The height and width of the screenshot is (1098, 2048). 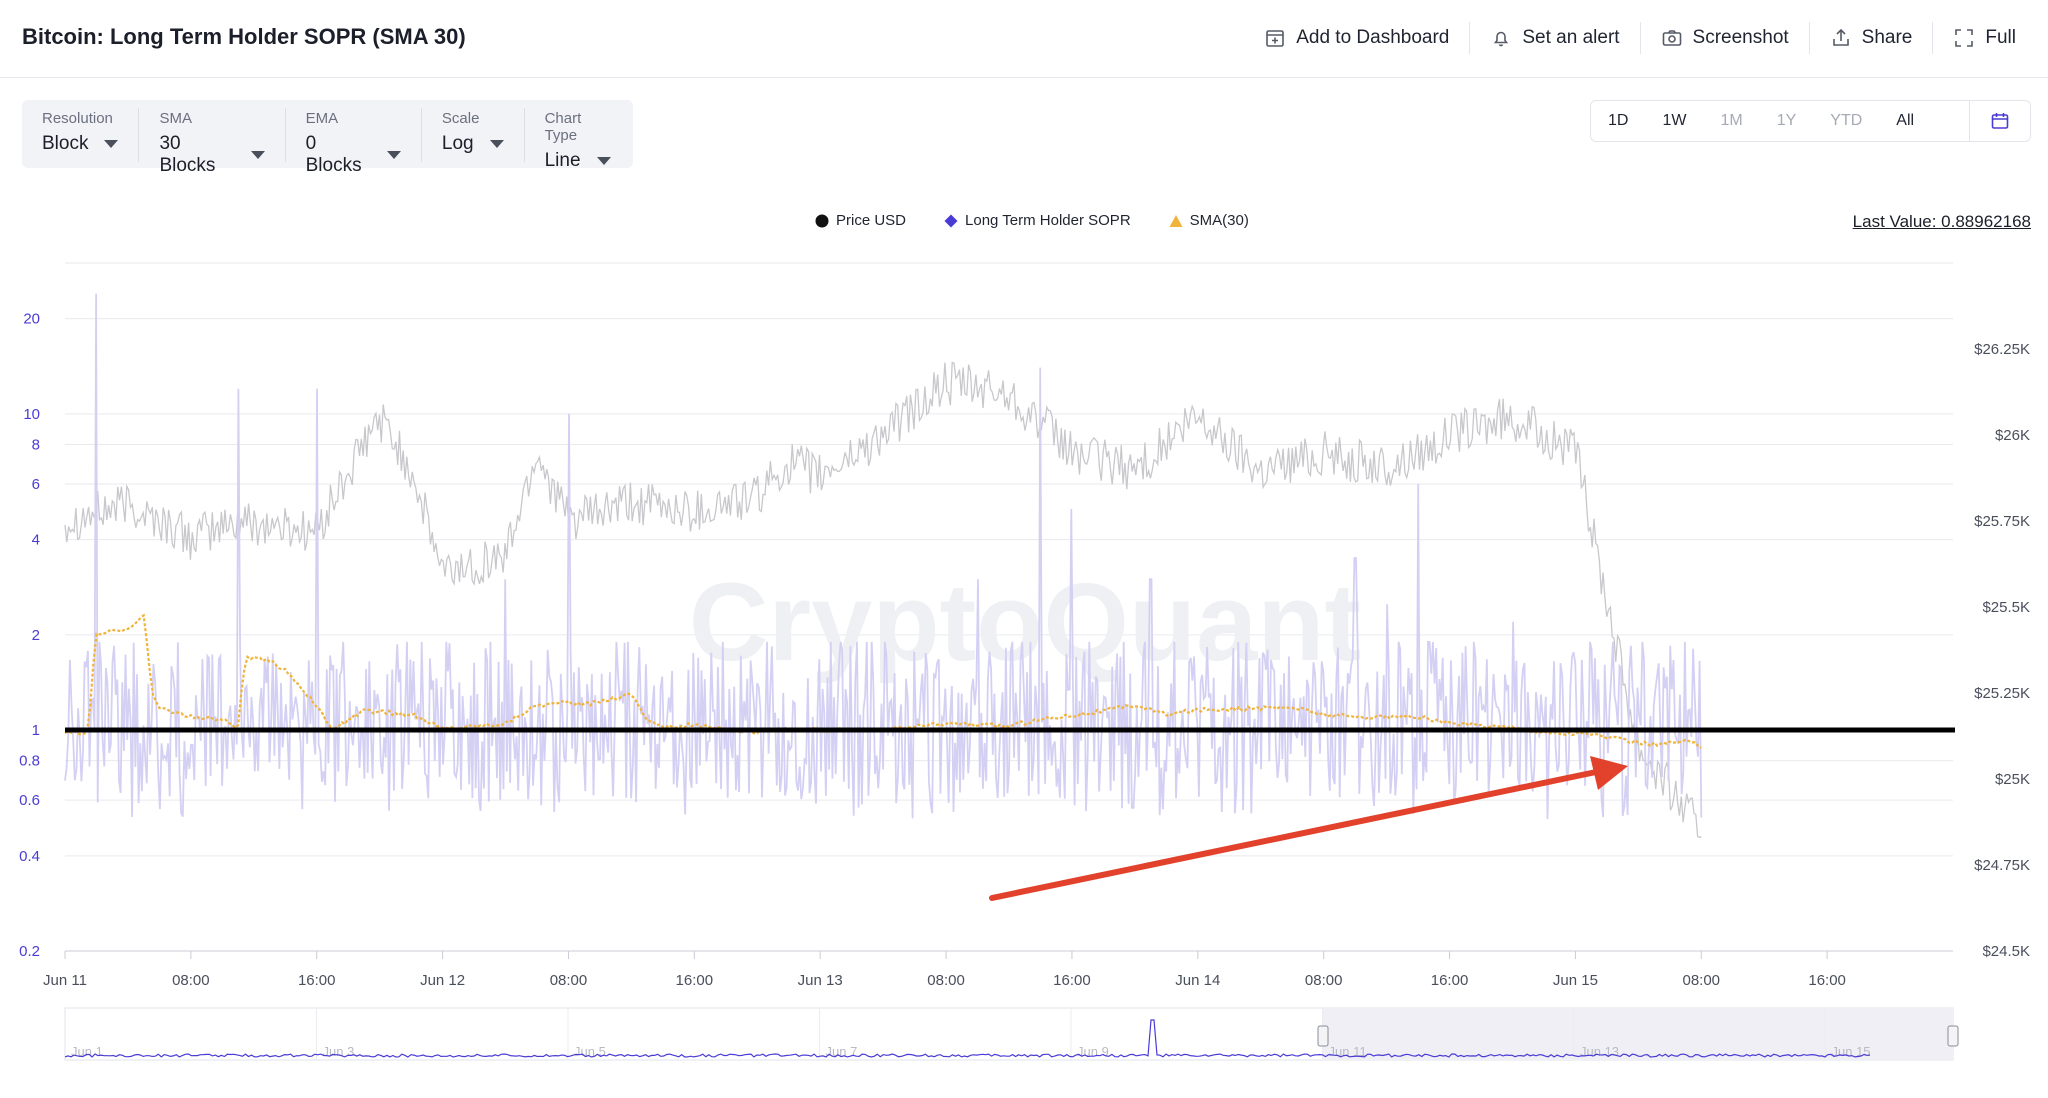 I want to click on resolution-label: Resolution, so click(x=77, y=118).